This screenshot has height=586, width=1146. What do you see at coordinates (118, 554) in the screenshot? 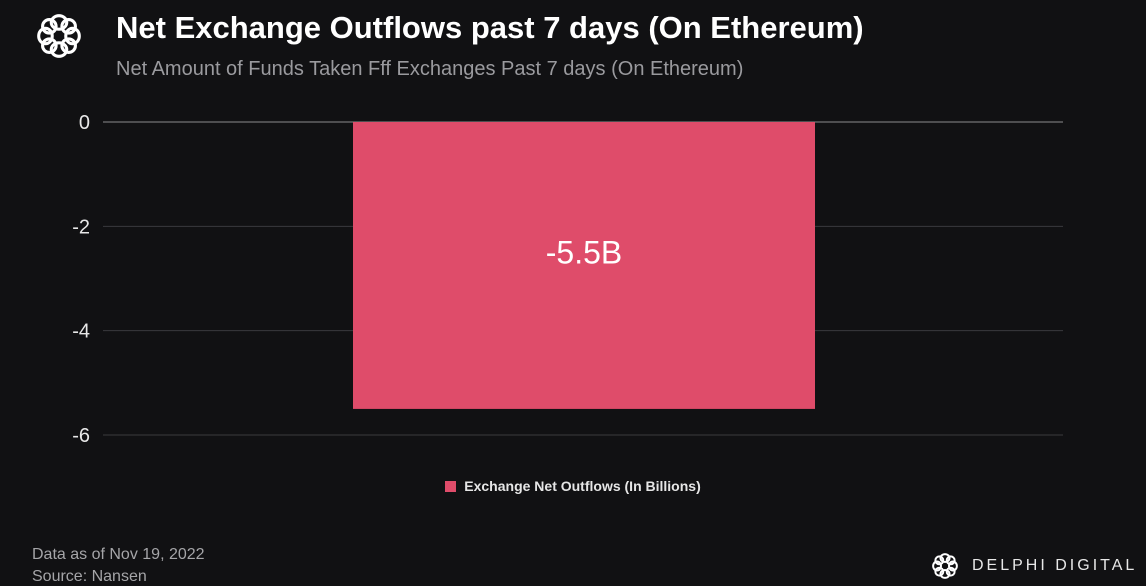
I see `data-date: Data as of Nov 19, 2022` at bounding box center [118, 554].